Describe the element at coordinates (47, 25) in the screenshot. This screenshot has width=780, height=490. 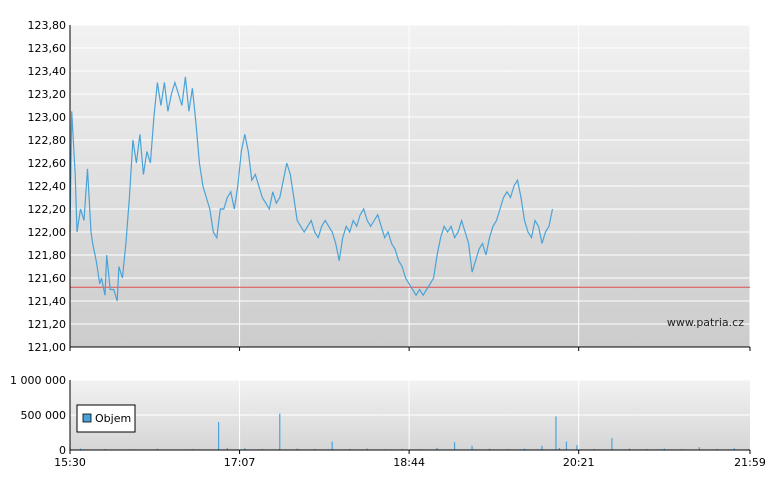
I see `price-y-tick-label: 123,80` at that location.